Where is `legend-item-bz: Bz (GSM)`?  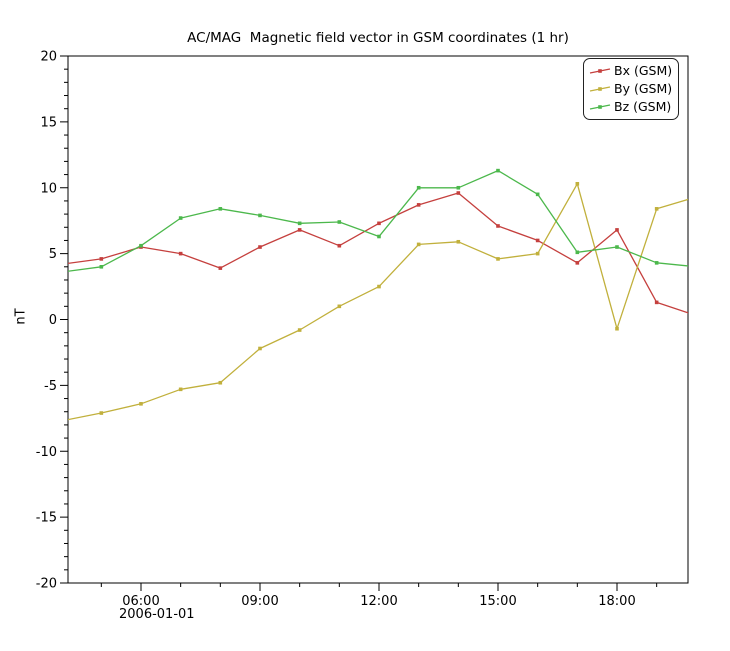
legend-item-bz: Bz (GSM) is located at coordinates (631, 107).